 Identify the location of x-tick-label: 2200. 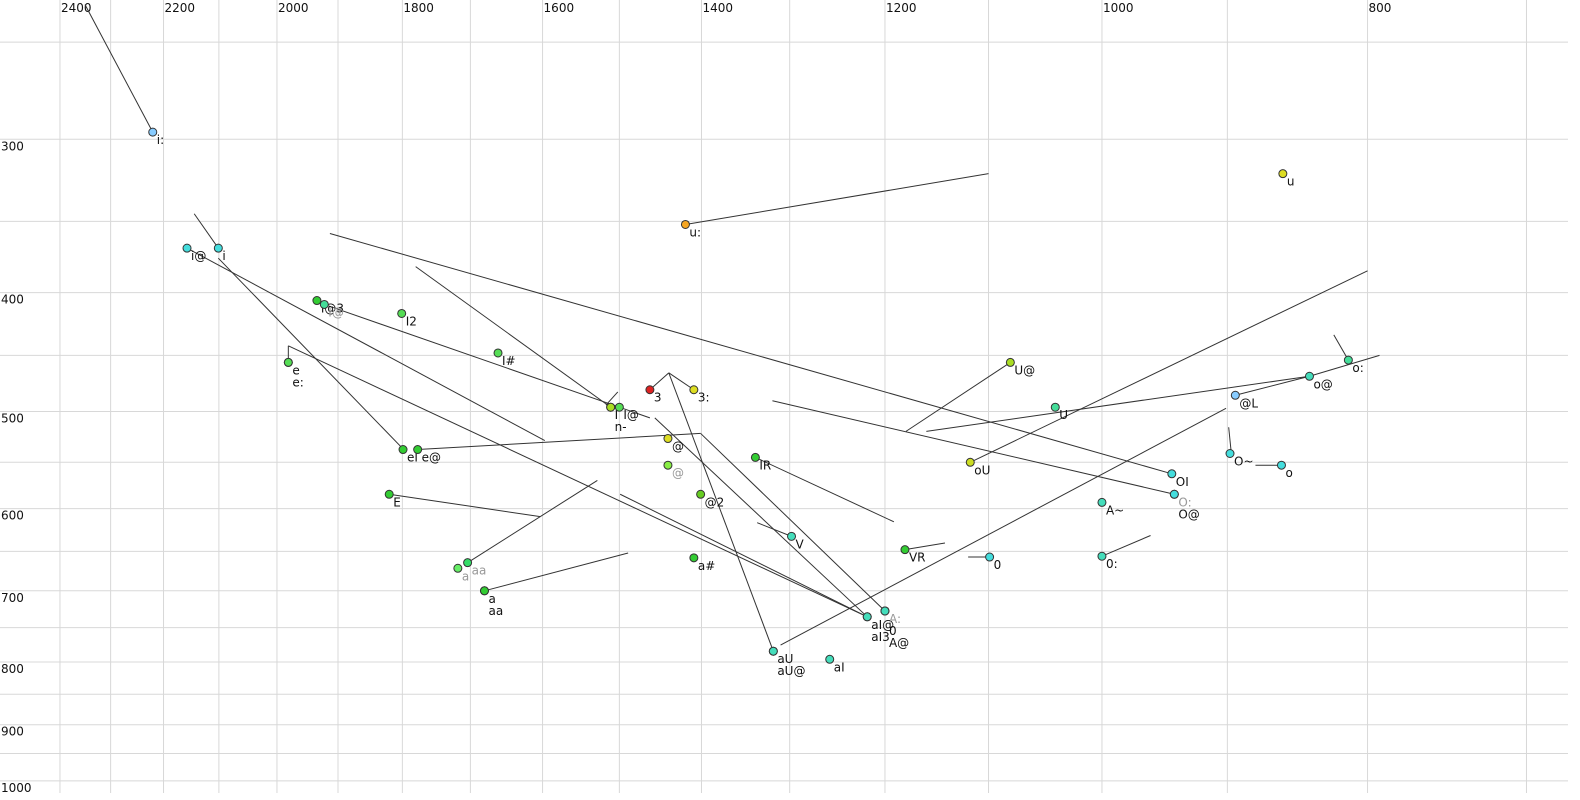
(180, 8).